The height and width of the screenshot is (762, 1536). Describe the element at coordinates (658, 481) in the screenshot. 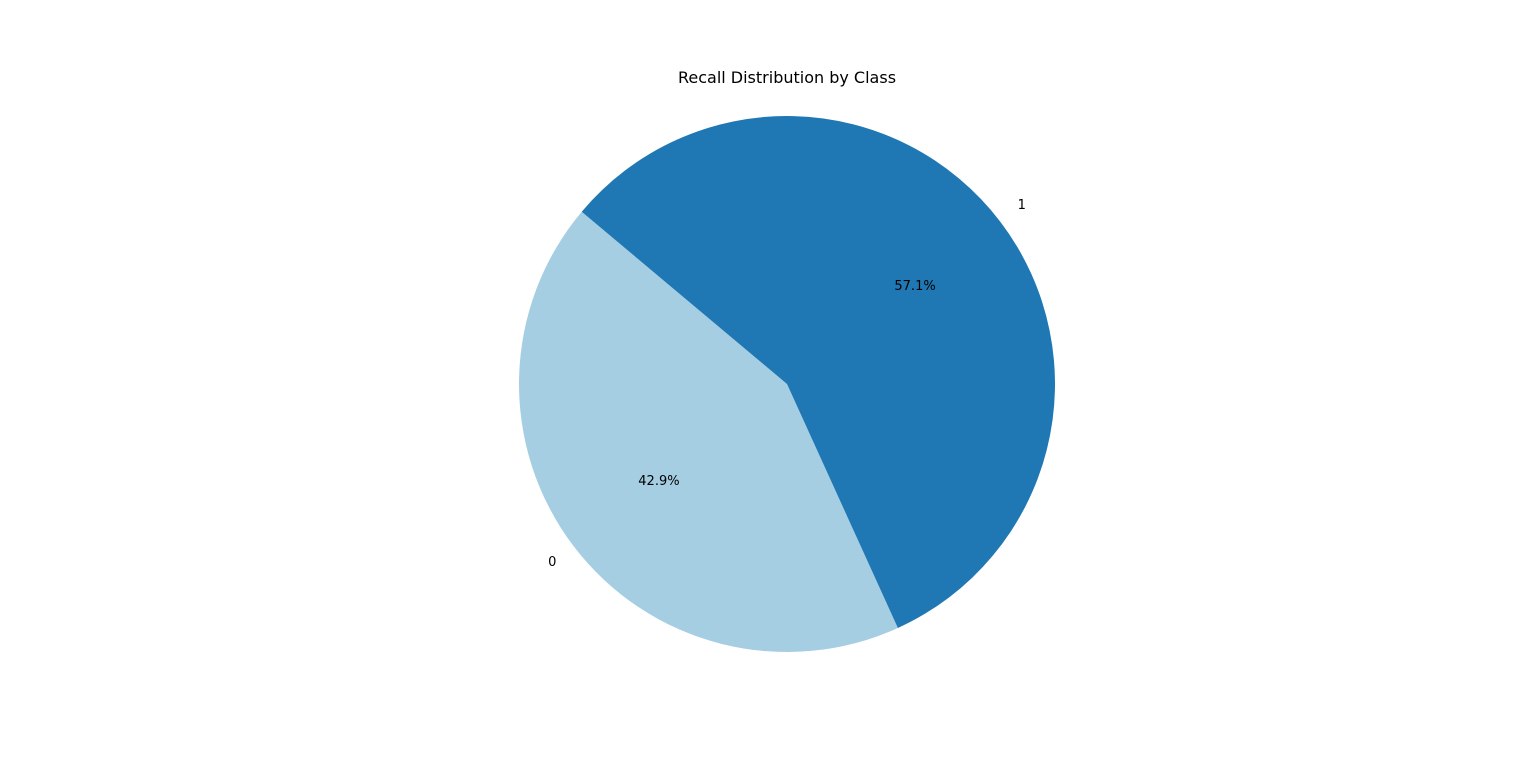

I see `slice-percent-0: 42.9%` at that location.